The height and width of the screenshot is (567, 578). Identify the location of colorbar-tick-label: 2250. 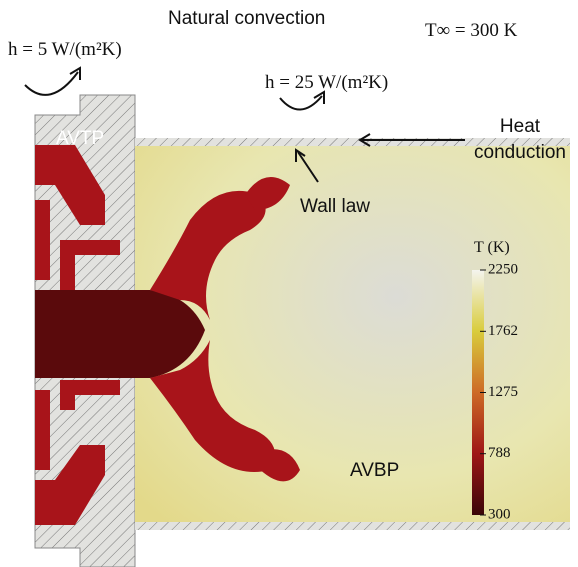
(503, 269).